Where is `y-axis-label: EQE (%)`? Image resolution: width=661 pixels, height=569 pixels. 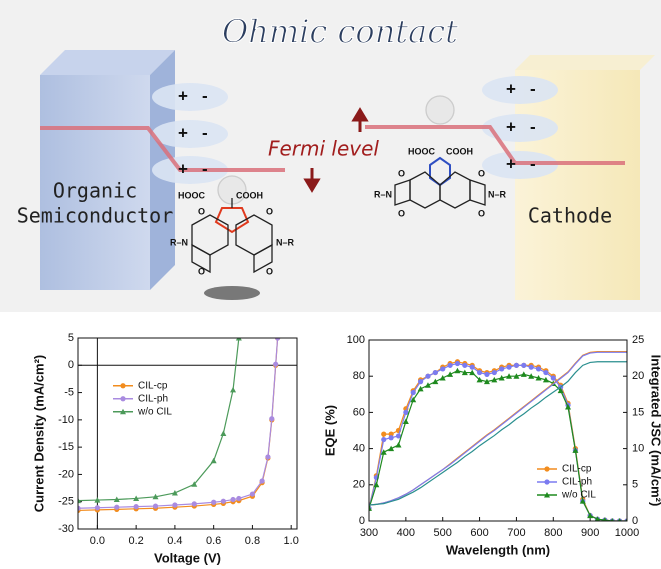
y-axis-label: EQE (%) is located at coordinates (329, 430).